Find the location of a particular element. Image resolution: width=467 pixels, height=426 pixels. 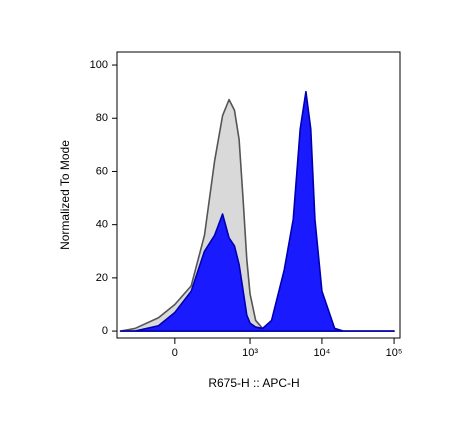

y-axis-title: Normalized To Mode is located at coordinates (65, 195).